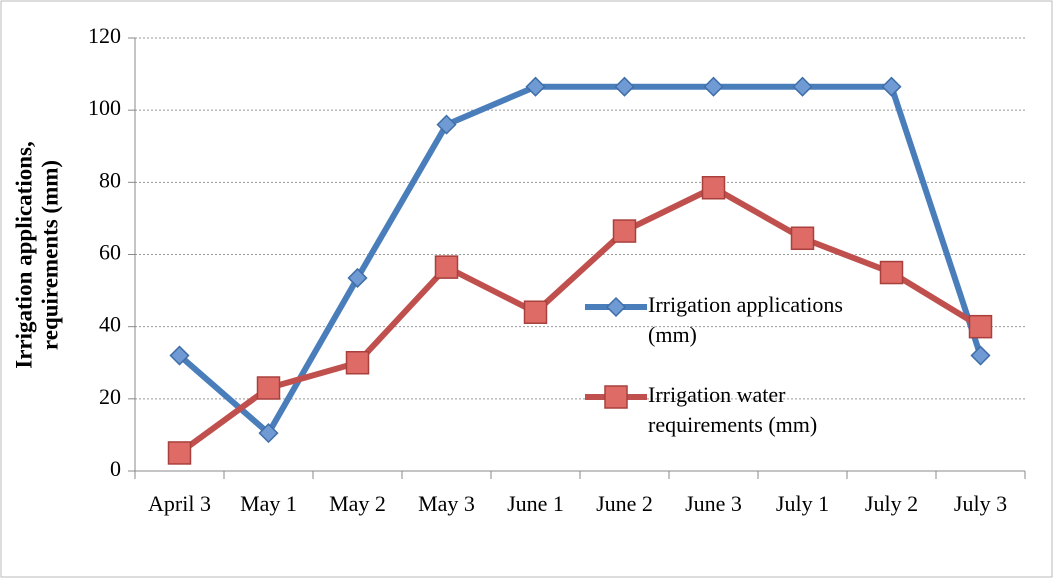  I want to click on legend-label: Irrigation water requirements (mm), so click(733, 409).